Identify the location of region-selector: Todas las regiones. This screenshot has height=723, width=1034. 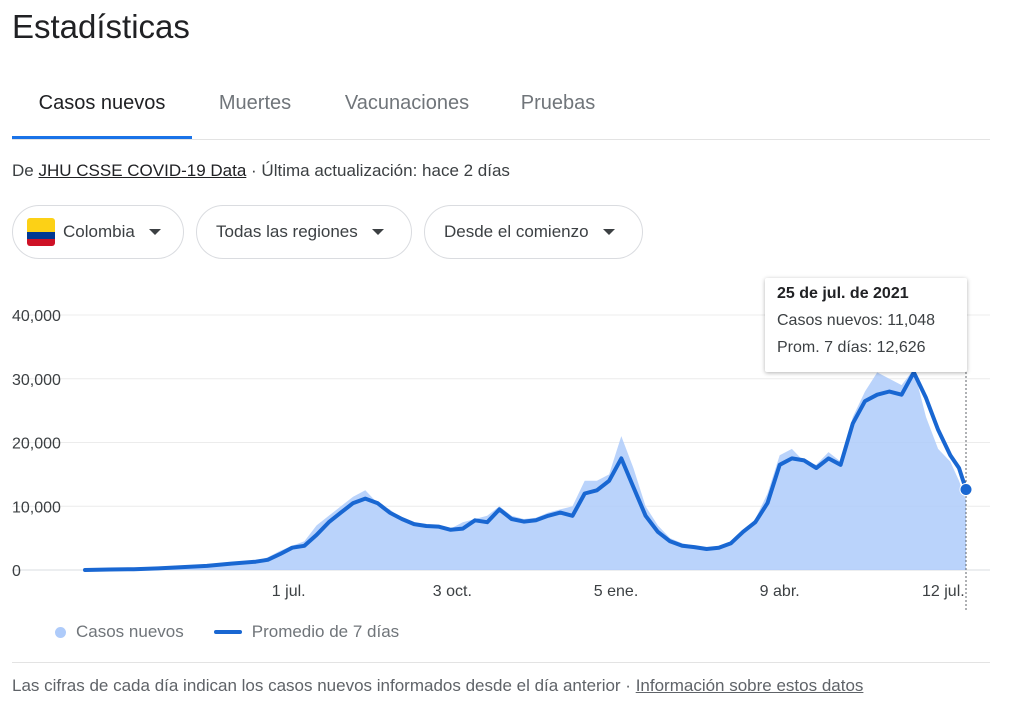
(304, 232).